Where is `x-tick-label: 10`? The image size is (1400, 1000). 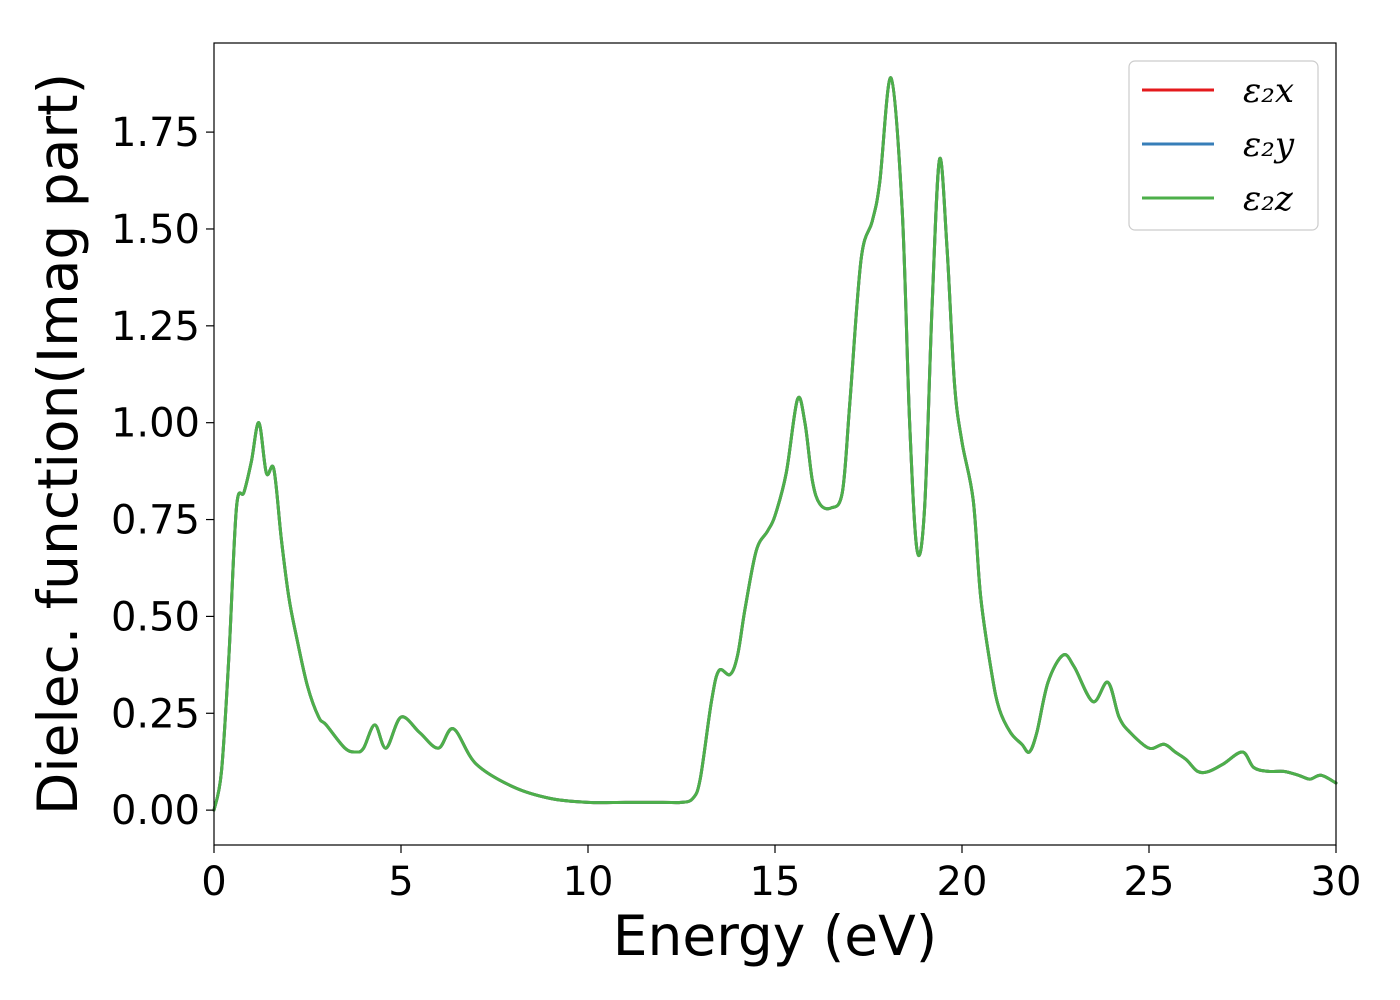 x-tick-label: 10 is located at coordinates (588, 882).